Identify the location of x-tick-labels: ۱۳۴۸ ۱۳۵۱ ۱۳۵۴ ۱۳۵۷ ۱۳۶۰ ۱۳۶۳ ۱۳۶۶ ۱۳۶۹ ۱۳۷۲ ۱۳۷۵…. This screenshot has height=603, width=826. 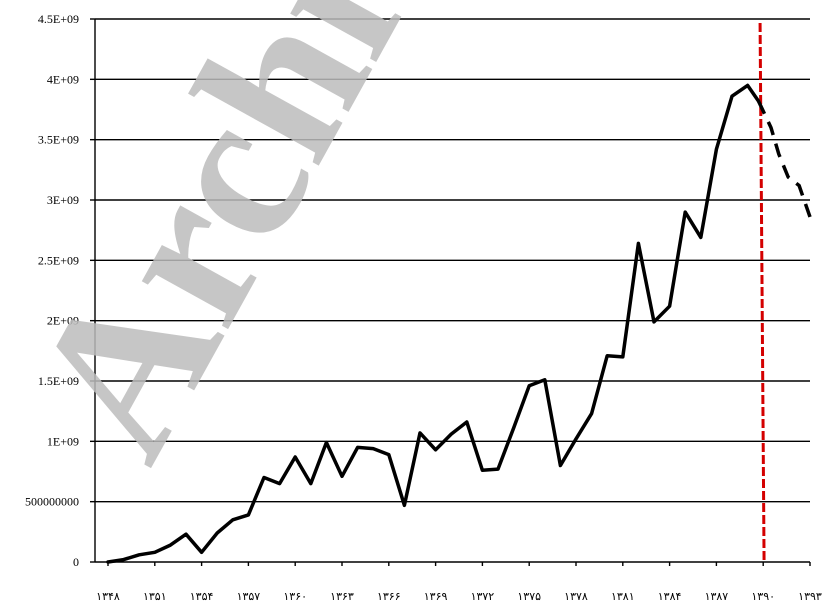
(459, 596).